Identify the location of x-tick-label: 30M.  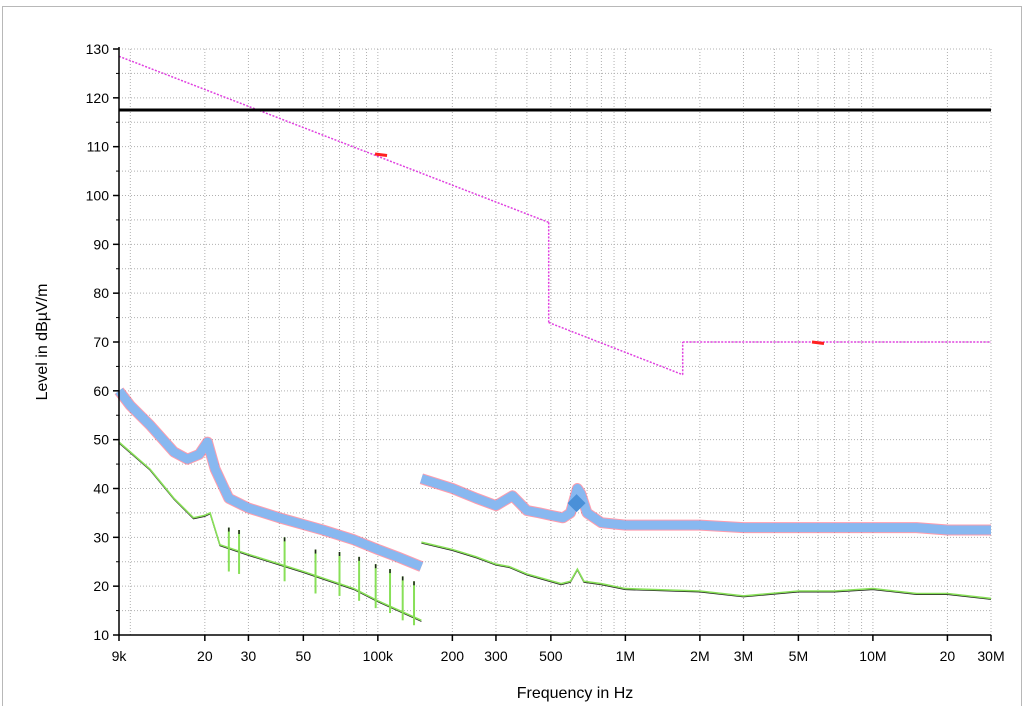
(990, 656).